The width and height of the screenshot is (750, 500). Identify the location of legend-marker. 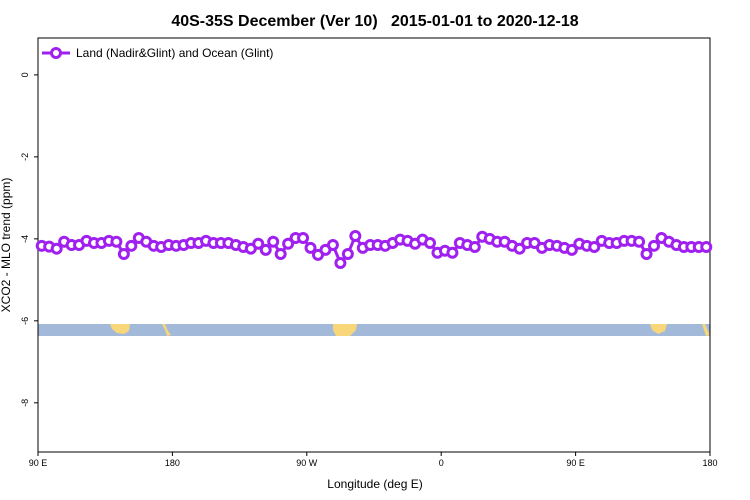
(56, 53).